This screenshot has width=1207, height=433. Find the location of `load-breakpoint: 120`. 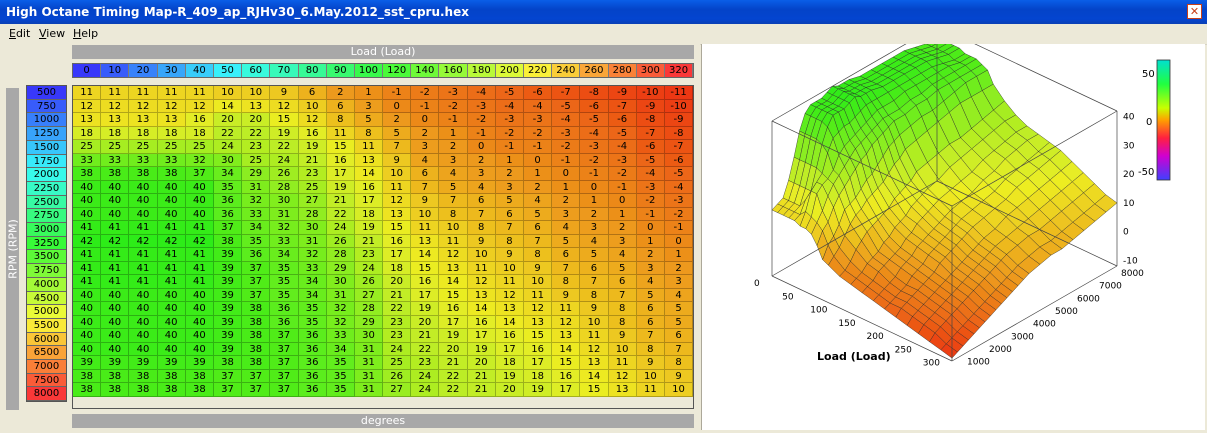

load-breakpoint: 120 is located at coordinates (397, 70).